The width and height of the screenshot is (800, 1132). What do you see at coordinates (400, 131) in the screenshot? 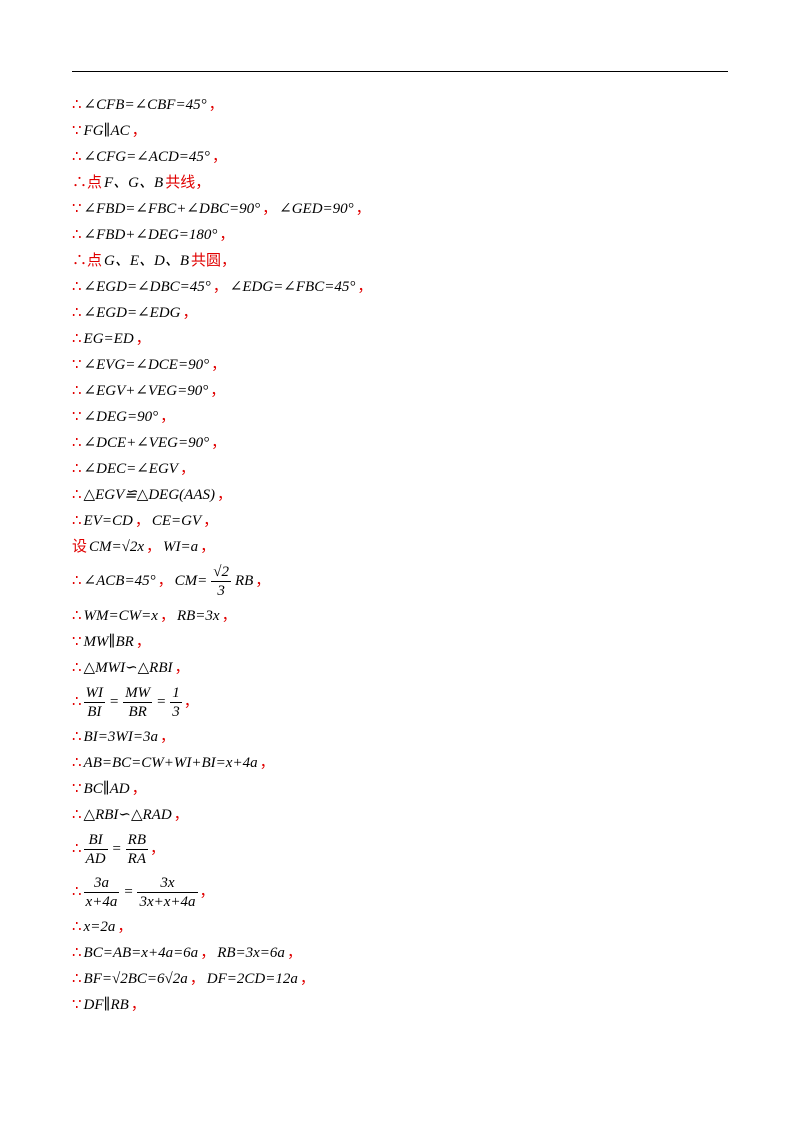
I see `line: ∵ FG∥AC，` at bounding box center [400, 131].